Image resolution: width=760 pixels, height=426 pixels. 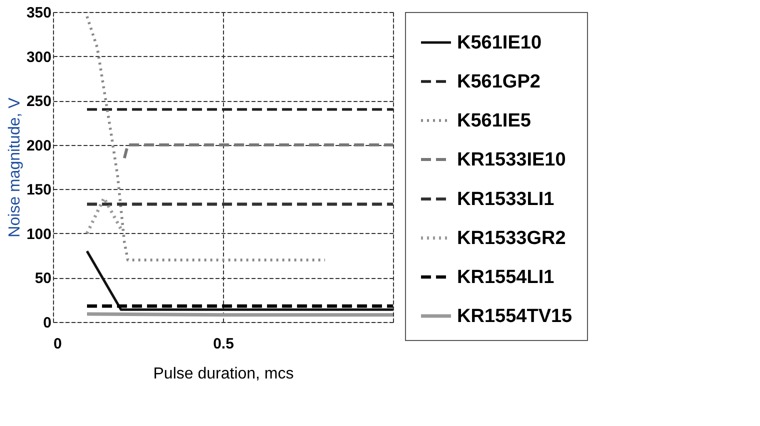 What do you see at coordinates (39, 190) in the screenshot?
I see `y-tick-label: 150` at bounding box center [39, 190].